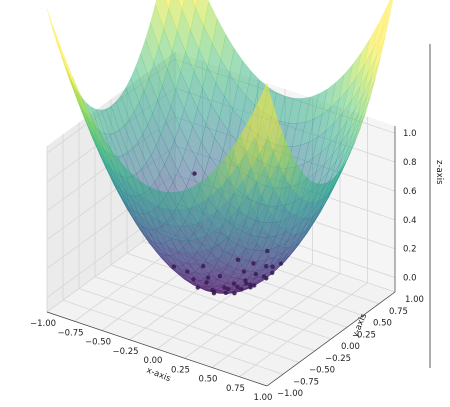 This screenshot has width=450, height=407. What do you see at coordinates (43, 324) in the screenshot?
I see `x-tick-label: −1.00` at bounding box center [43, 324].